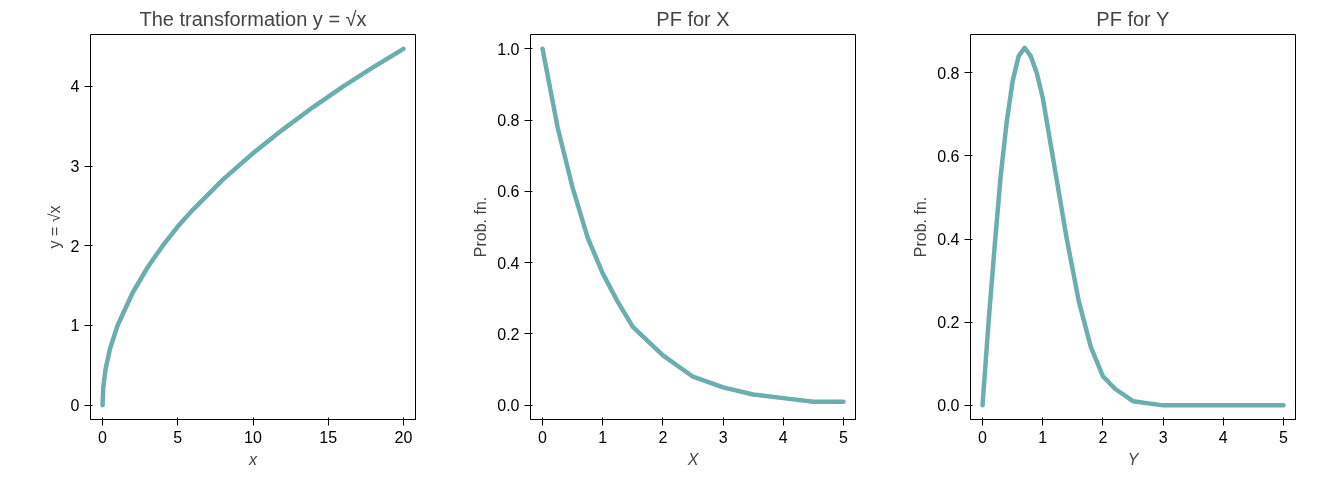 This screenshot has width=1344, height=480. What do you see at coordinates (1133, 18) in the screenshot?
I see `chart-title: PF for Y` at bounding box center [1133, 18].